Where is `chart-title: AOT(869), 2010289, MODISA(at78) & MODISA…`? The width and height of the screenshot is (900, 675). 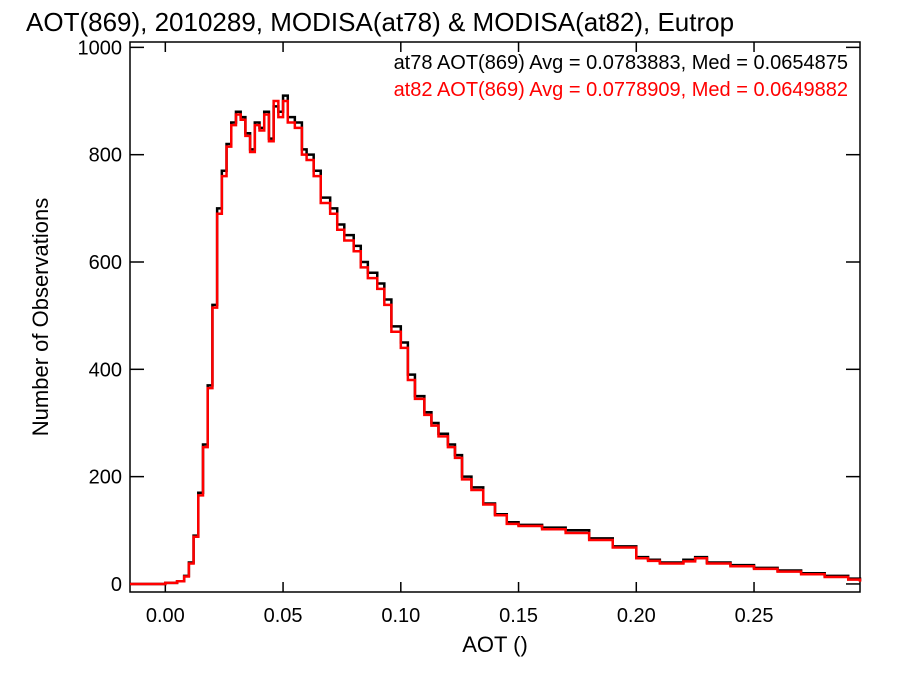 chart-title: AOT(869), 2010289, MODISA(at78) & MODISA… is located at coordinates (380, 22).